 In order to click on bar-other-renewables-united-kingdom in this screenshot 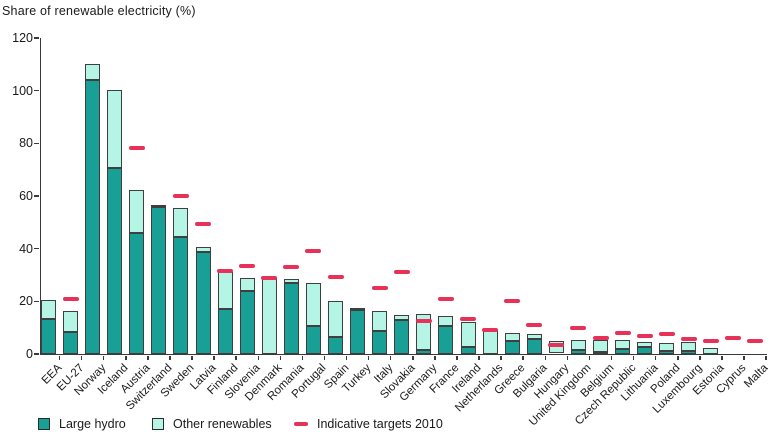, I will do `click(578, 345)`.